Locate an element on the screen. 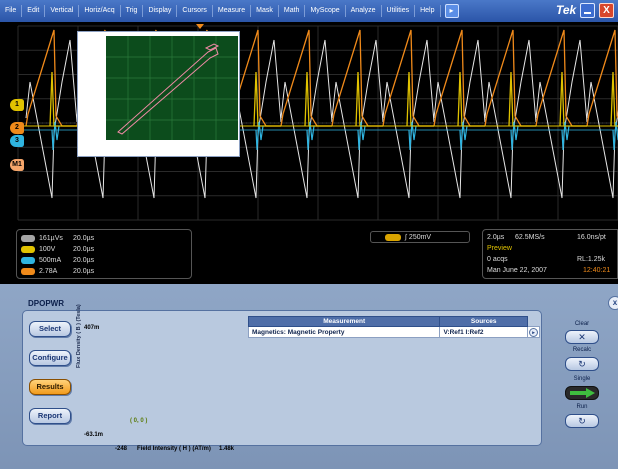  channel-marker-c3: 3 is located at coordinates (17, 141).